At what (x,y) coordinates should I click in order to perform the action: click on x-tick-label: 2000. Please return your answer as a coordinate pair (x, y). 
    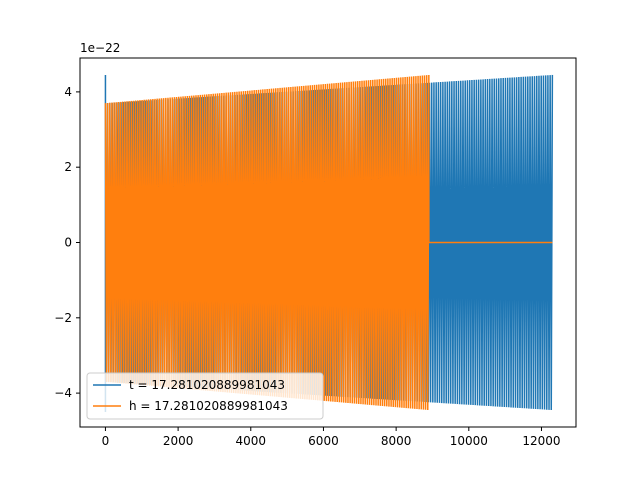
    Looking at the image, I should click on (178, 441).